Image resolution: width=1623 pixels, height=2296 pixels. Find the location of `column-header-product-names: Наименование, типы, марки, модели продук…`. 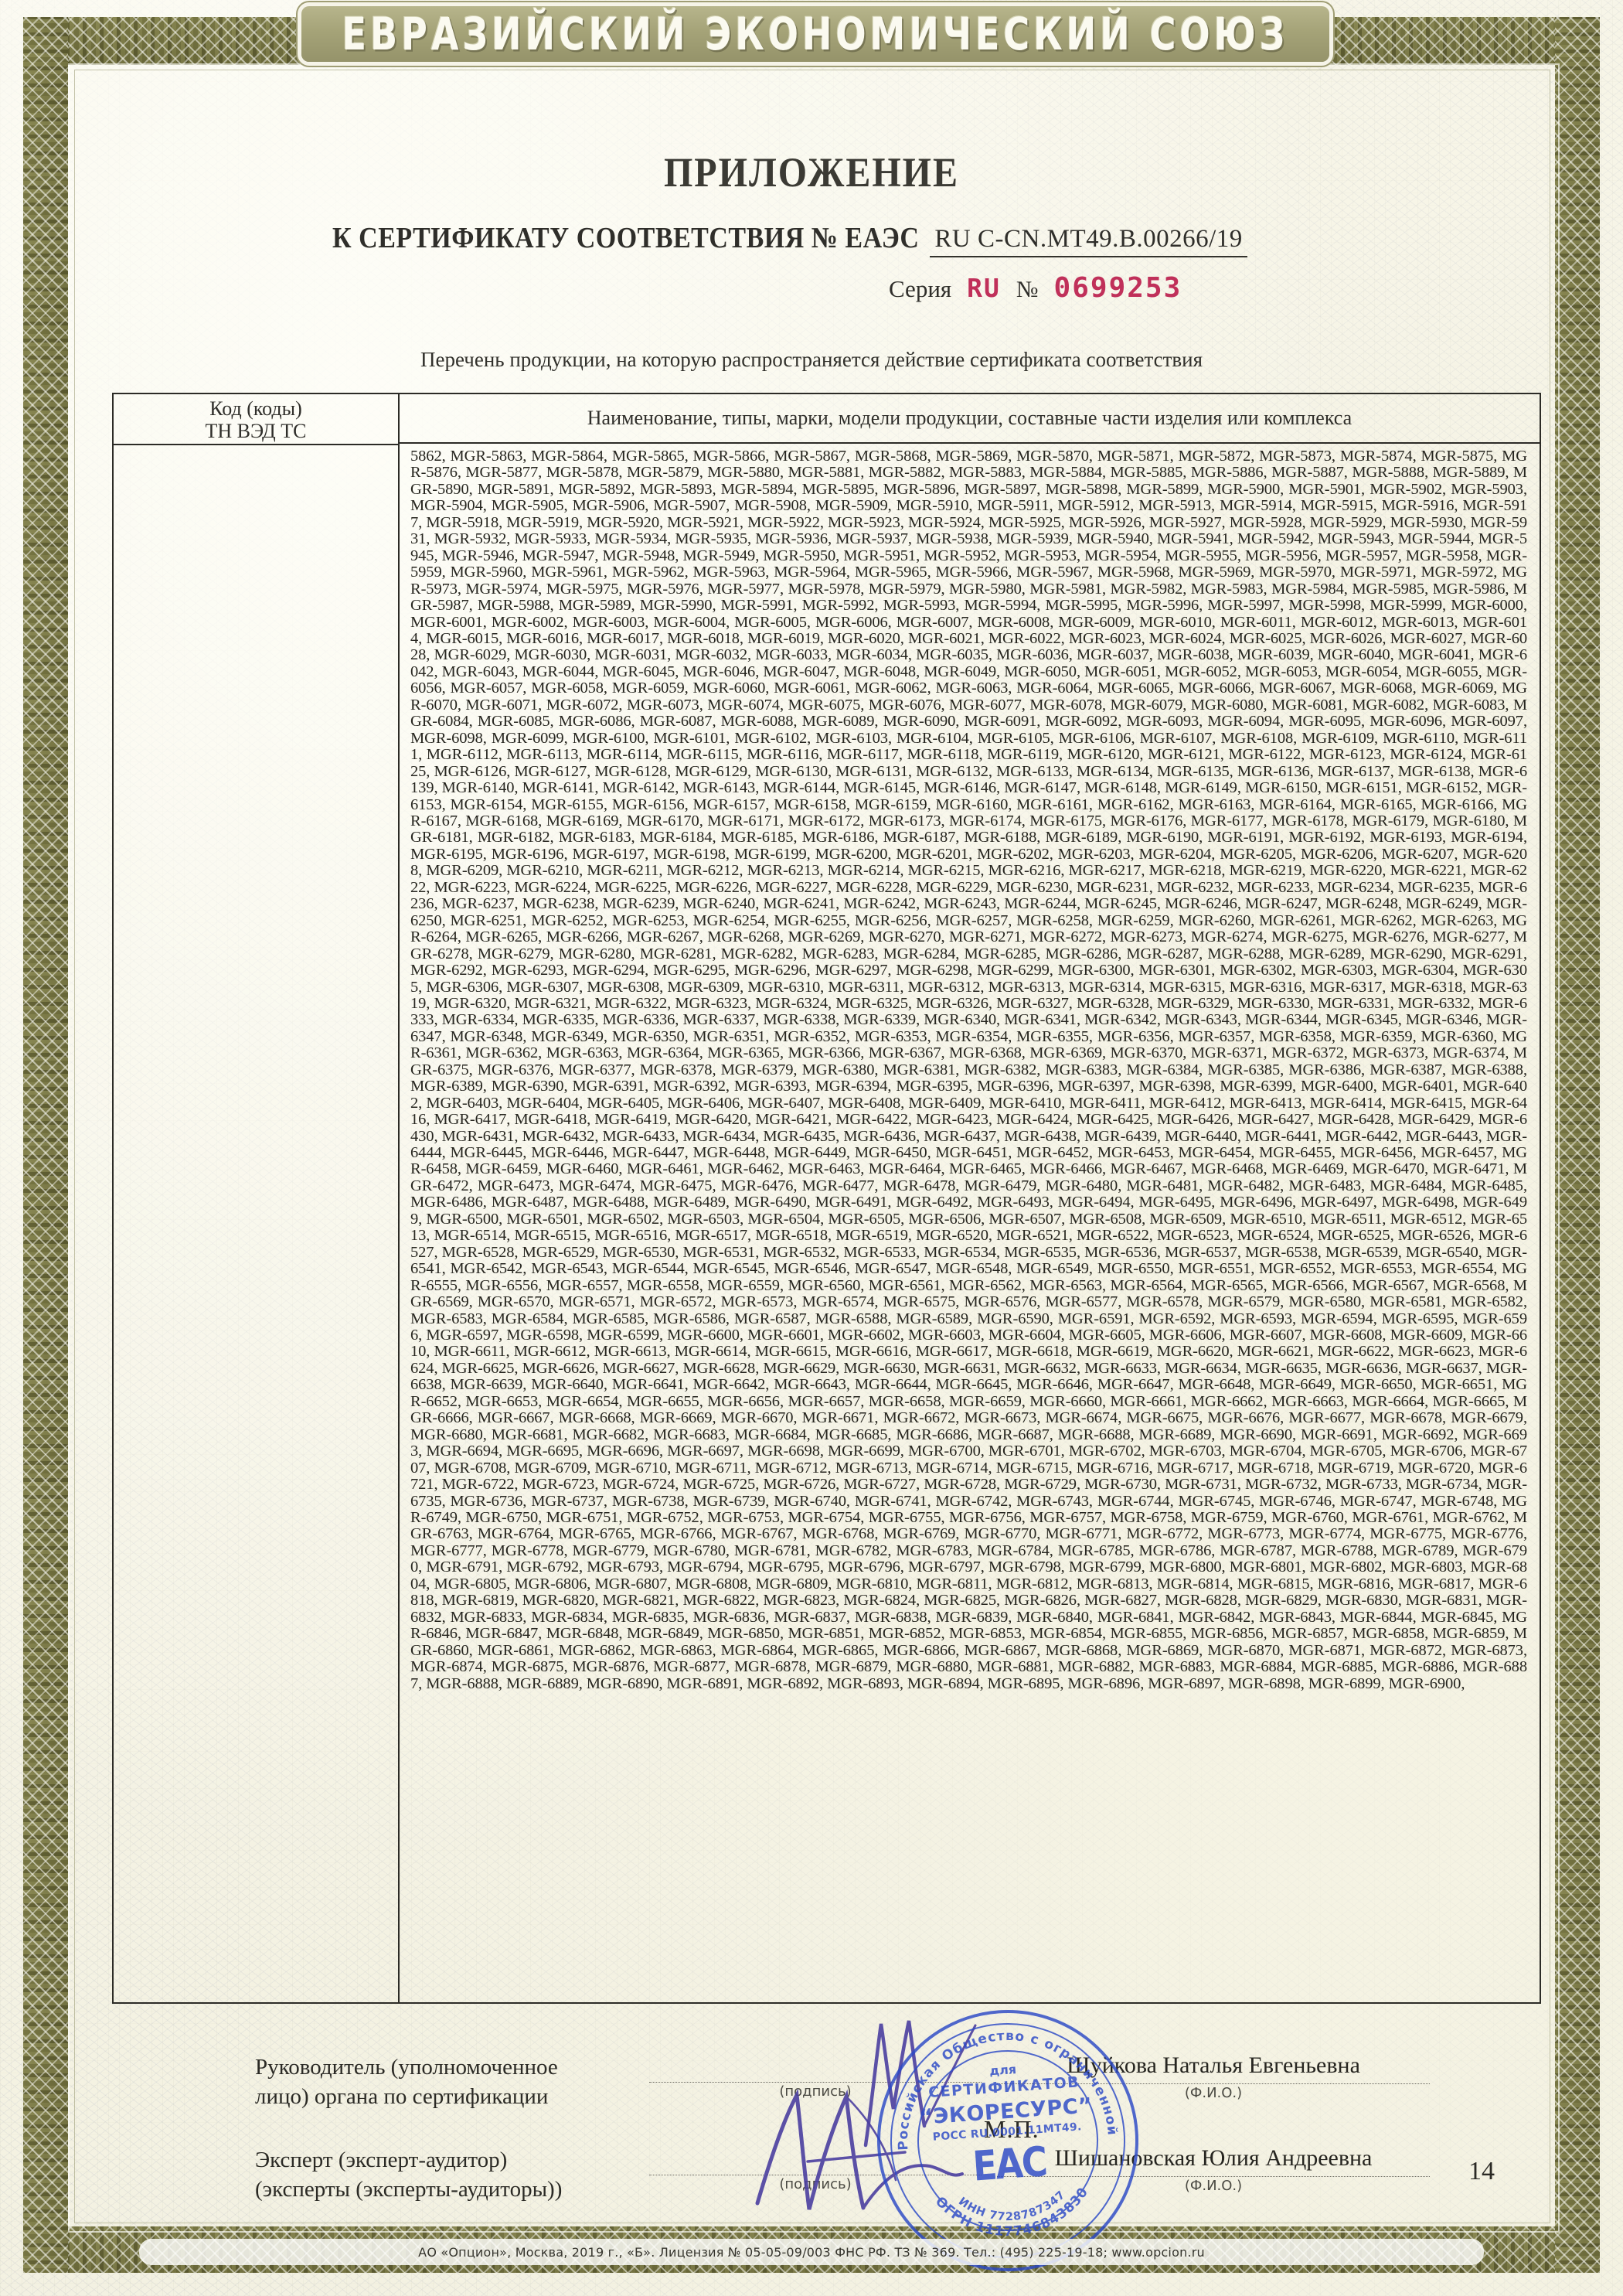

column-header-product-names: Наименование, типы, марки, модели продук… is located at coordinates (970, 419).